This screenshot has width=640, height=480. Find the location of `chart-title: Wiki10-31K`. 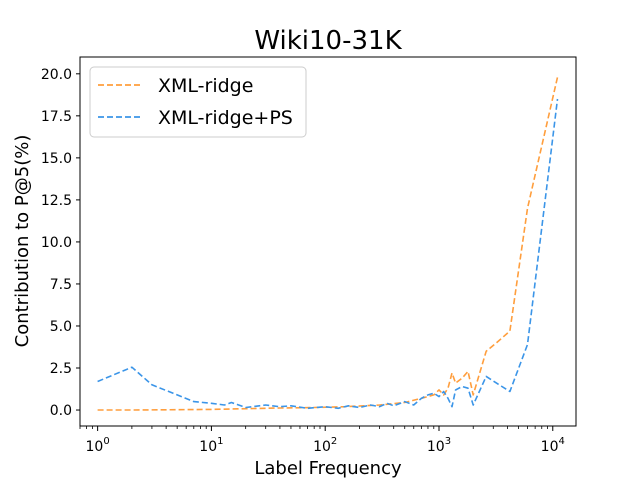

chart-title: Wiki10-31K is located at coordinates (328, 41).